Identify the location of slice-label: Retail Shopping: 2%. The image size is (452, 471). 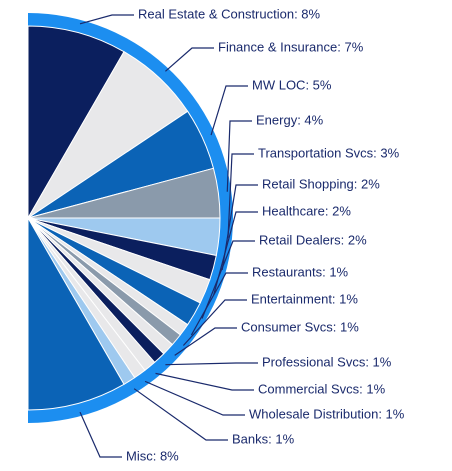
(321, 183).